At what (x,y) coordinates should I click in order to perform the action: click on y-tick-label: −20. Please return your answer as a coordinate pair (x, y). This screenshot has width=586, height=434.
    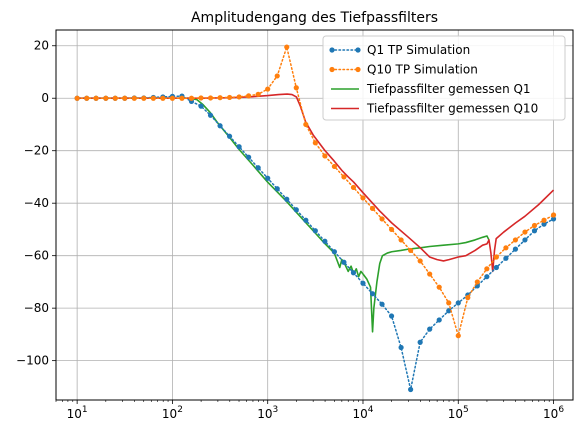
    Looking at the image, I should click on (36, 151).